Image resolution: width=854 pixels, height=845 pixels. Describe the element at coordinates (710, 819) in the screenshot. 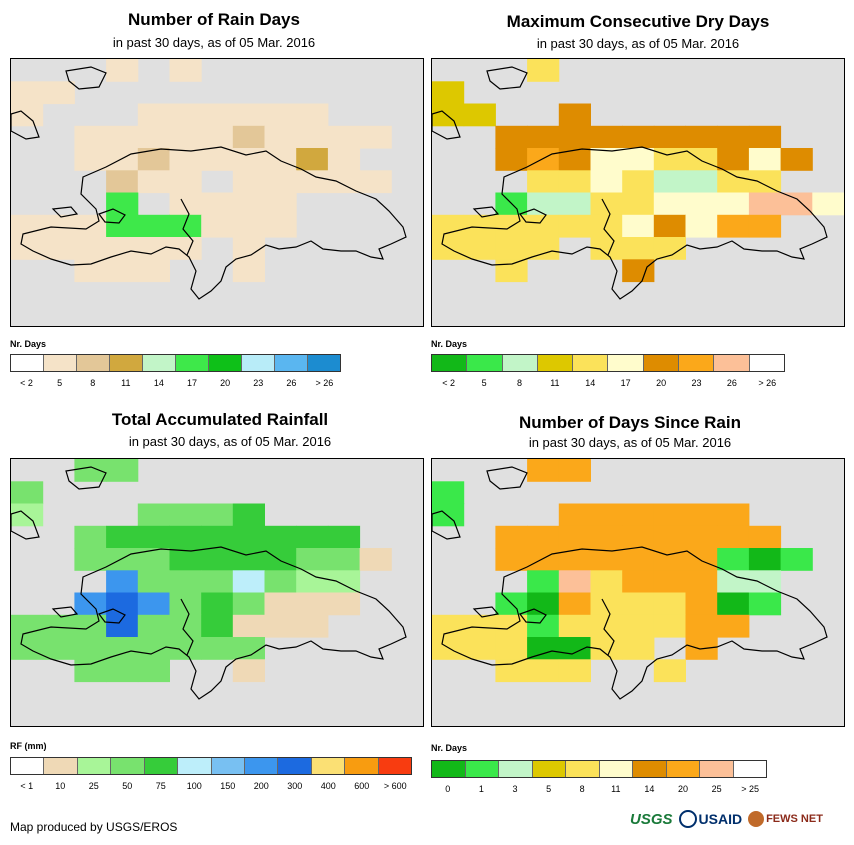

I see `usaid-logo: USAID` at that location.